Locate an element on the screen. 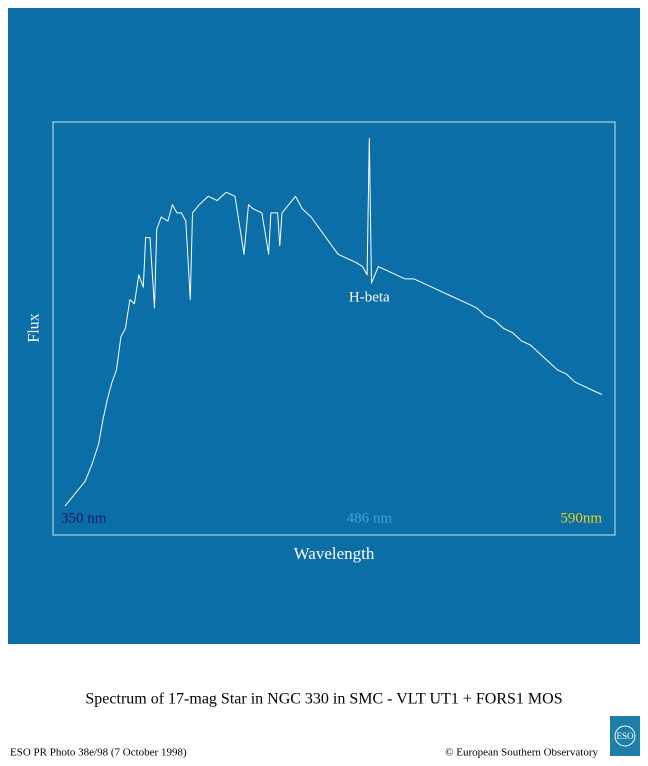  x-tick-label: 590nm is located at coordinates (581, 518).